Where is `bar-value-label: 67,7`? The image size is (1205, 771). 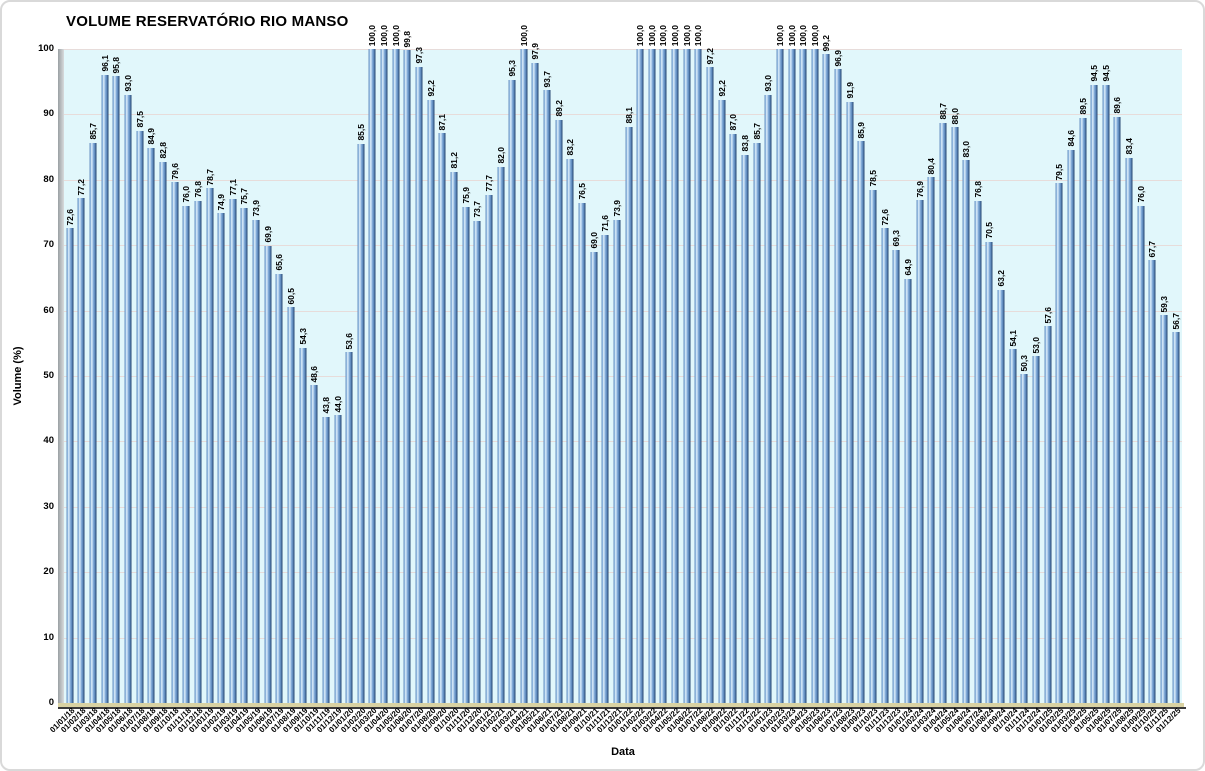
bar-value-label: 67,7 is located at coordinates (1152, 249).